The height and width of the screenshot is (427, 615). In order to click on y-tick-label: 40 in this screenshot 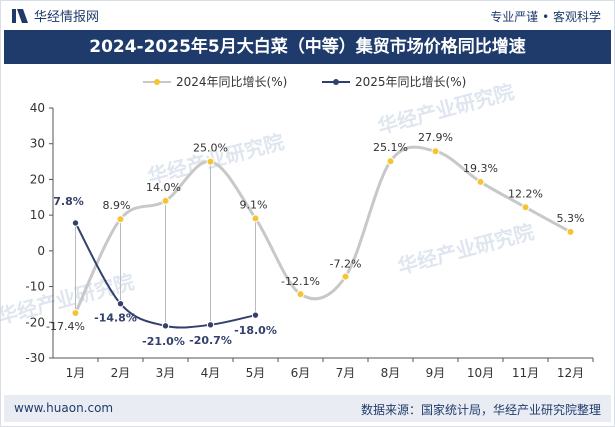, I will do `click(37, 108)`.